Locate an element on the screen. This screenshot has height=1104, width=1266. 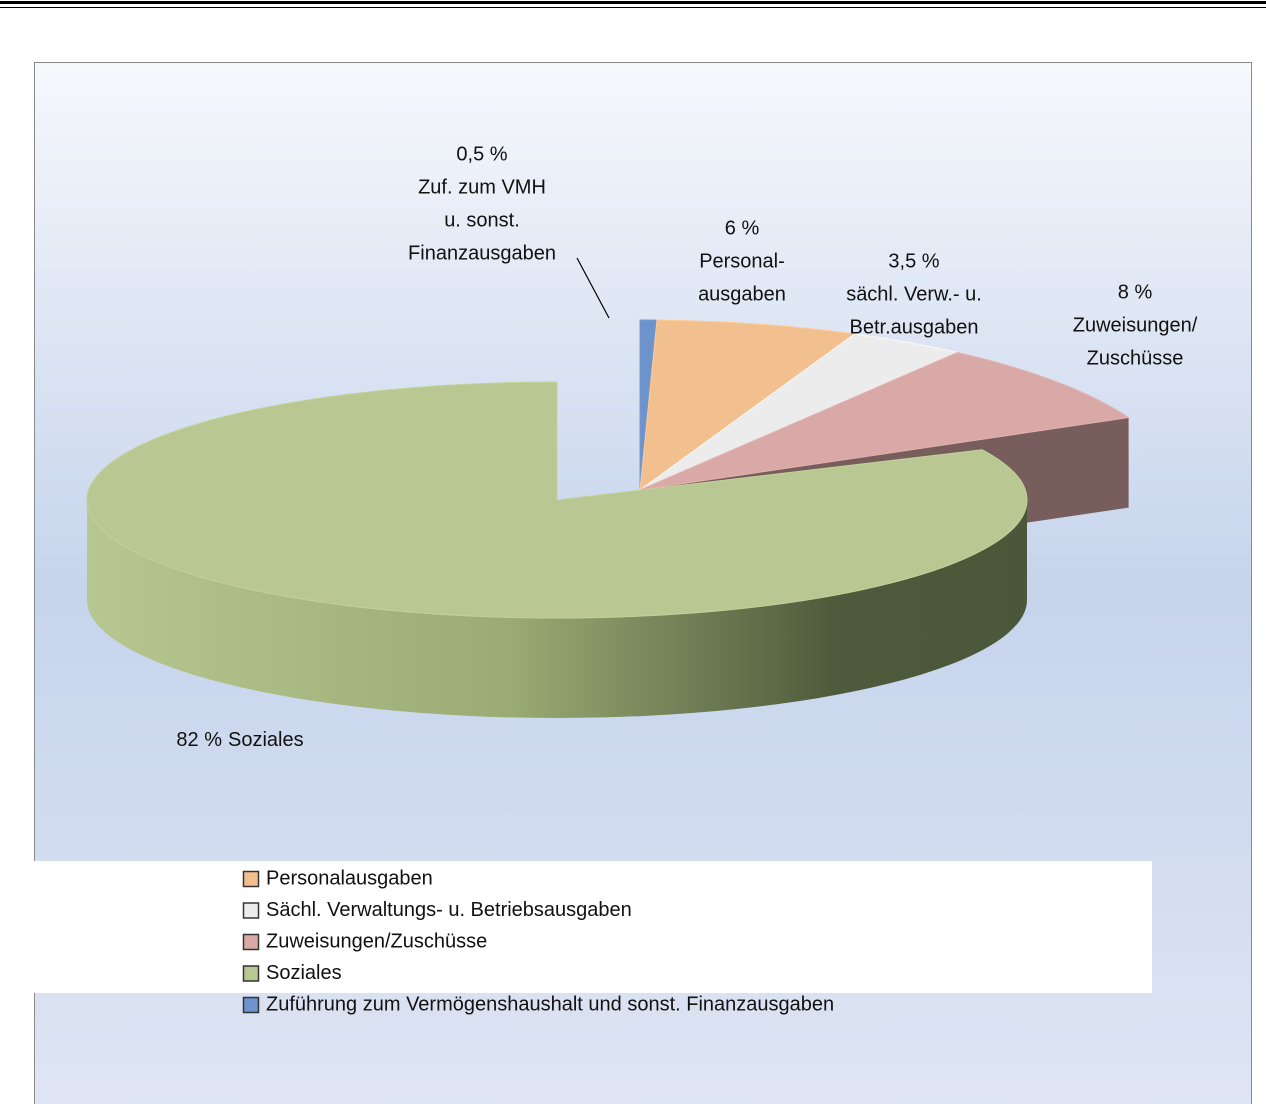
value-label: 6 % is located at coordinates (742, 228).